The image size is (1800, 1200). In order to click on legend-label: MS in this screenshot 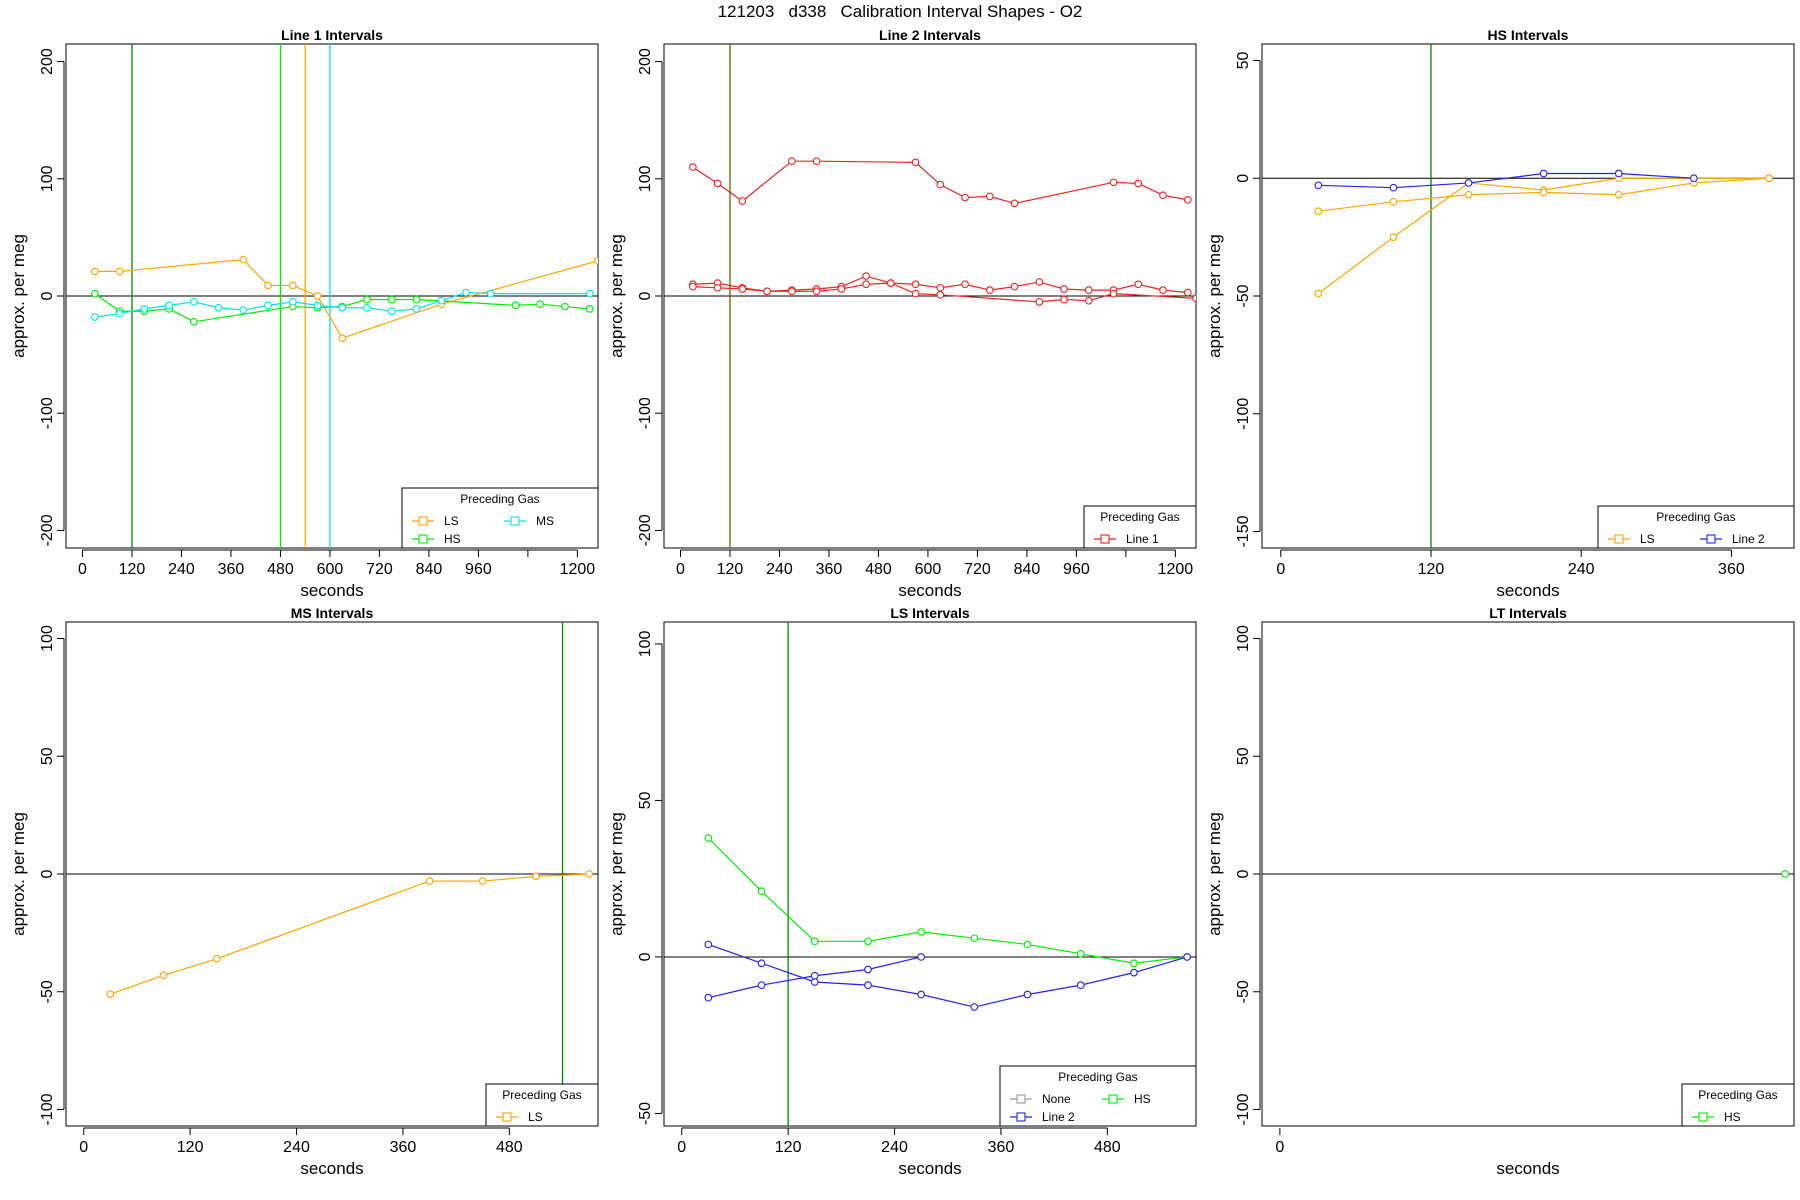, I will do `click(545, 521)`.